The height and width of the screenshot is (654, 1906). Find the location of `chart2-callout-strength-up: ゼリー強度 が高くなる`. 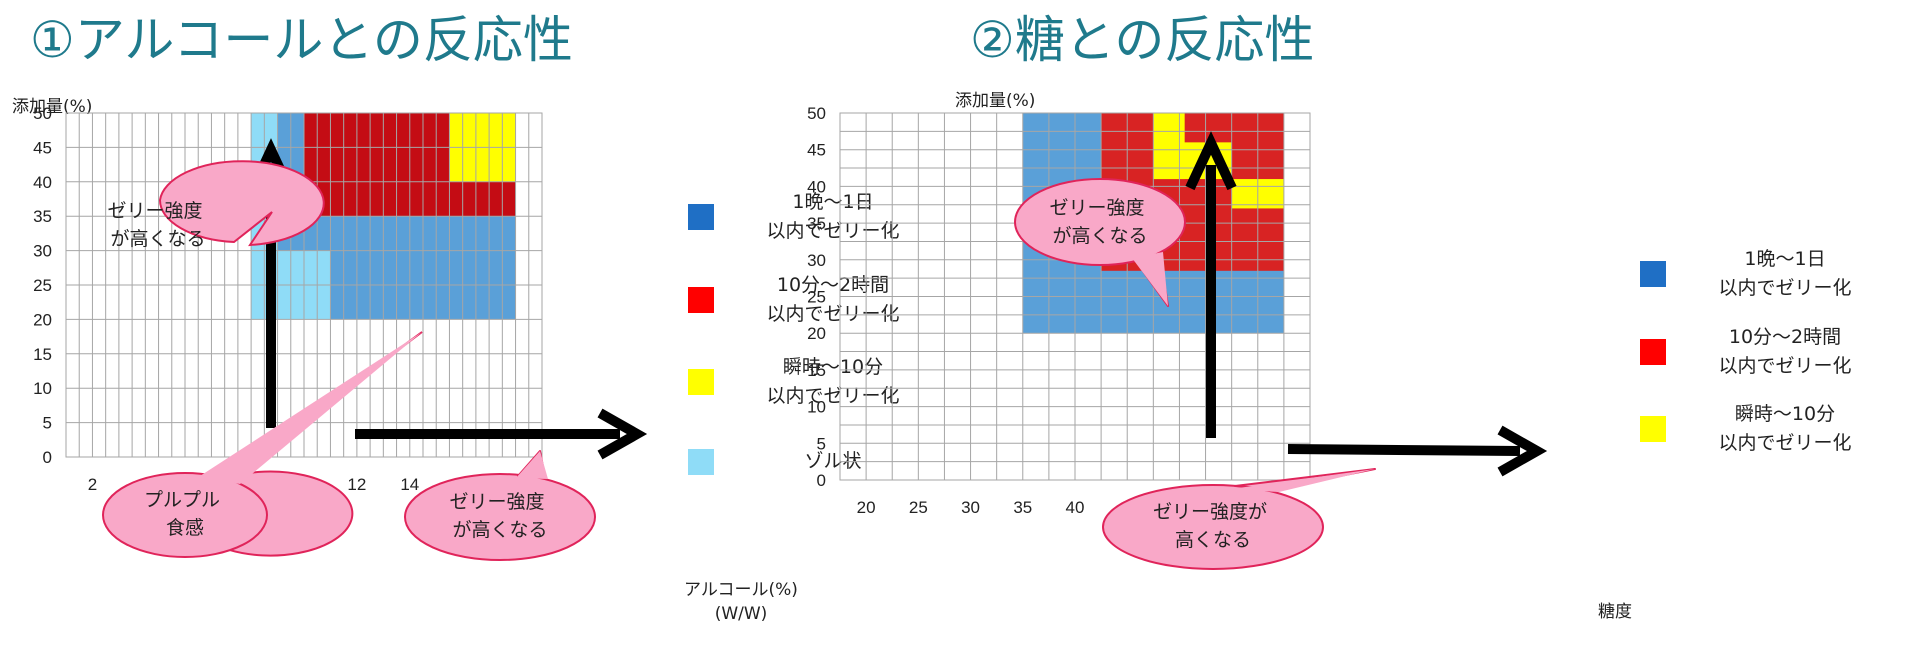

chart2-callout-strength-up: ゼリー強度 が高くなる is located at coordinates (1100, 242).